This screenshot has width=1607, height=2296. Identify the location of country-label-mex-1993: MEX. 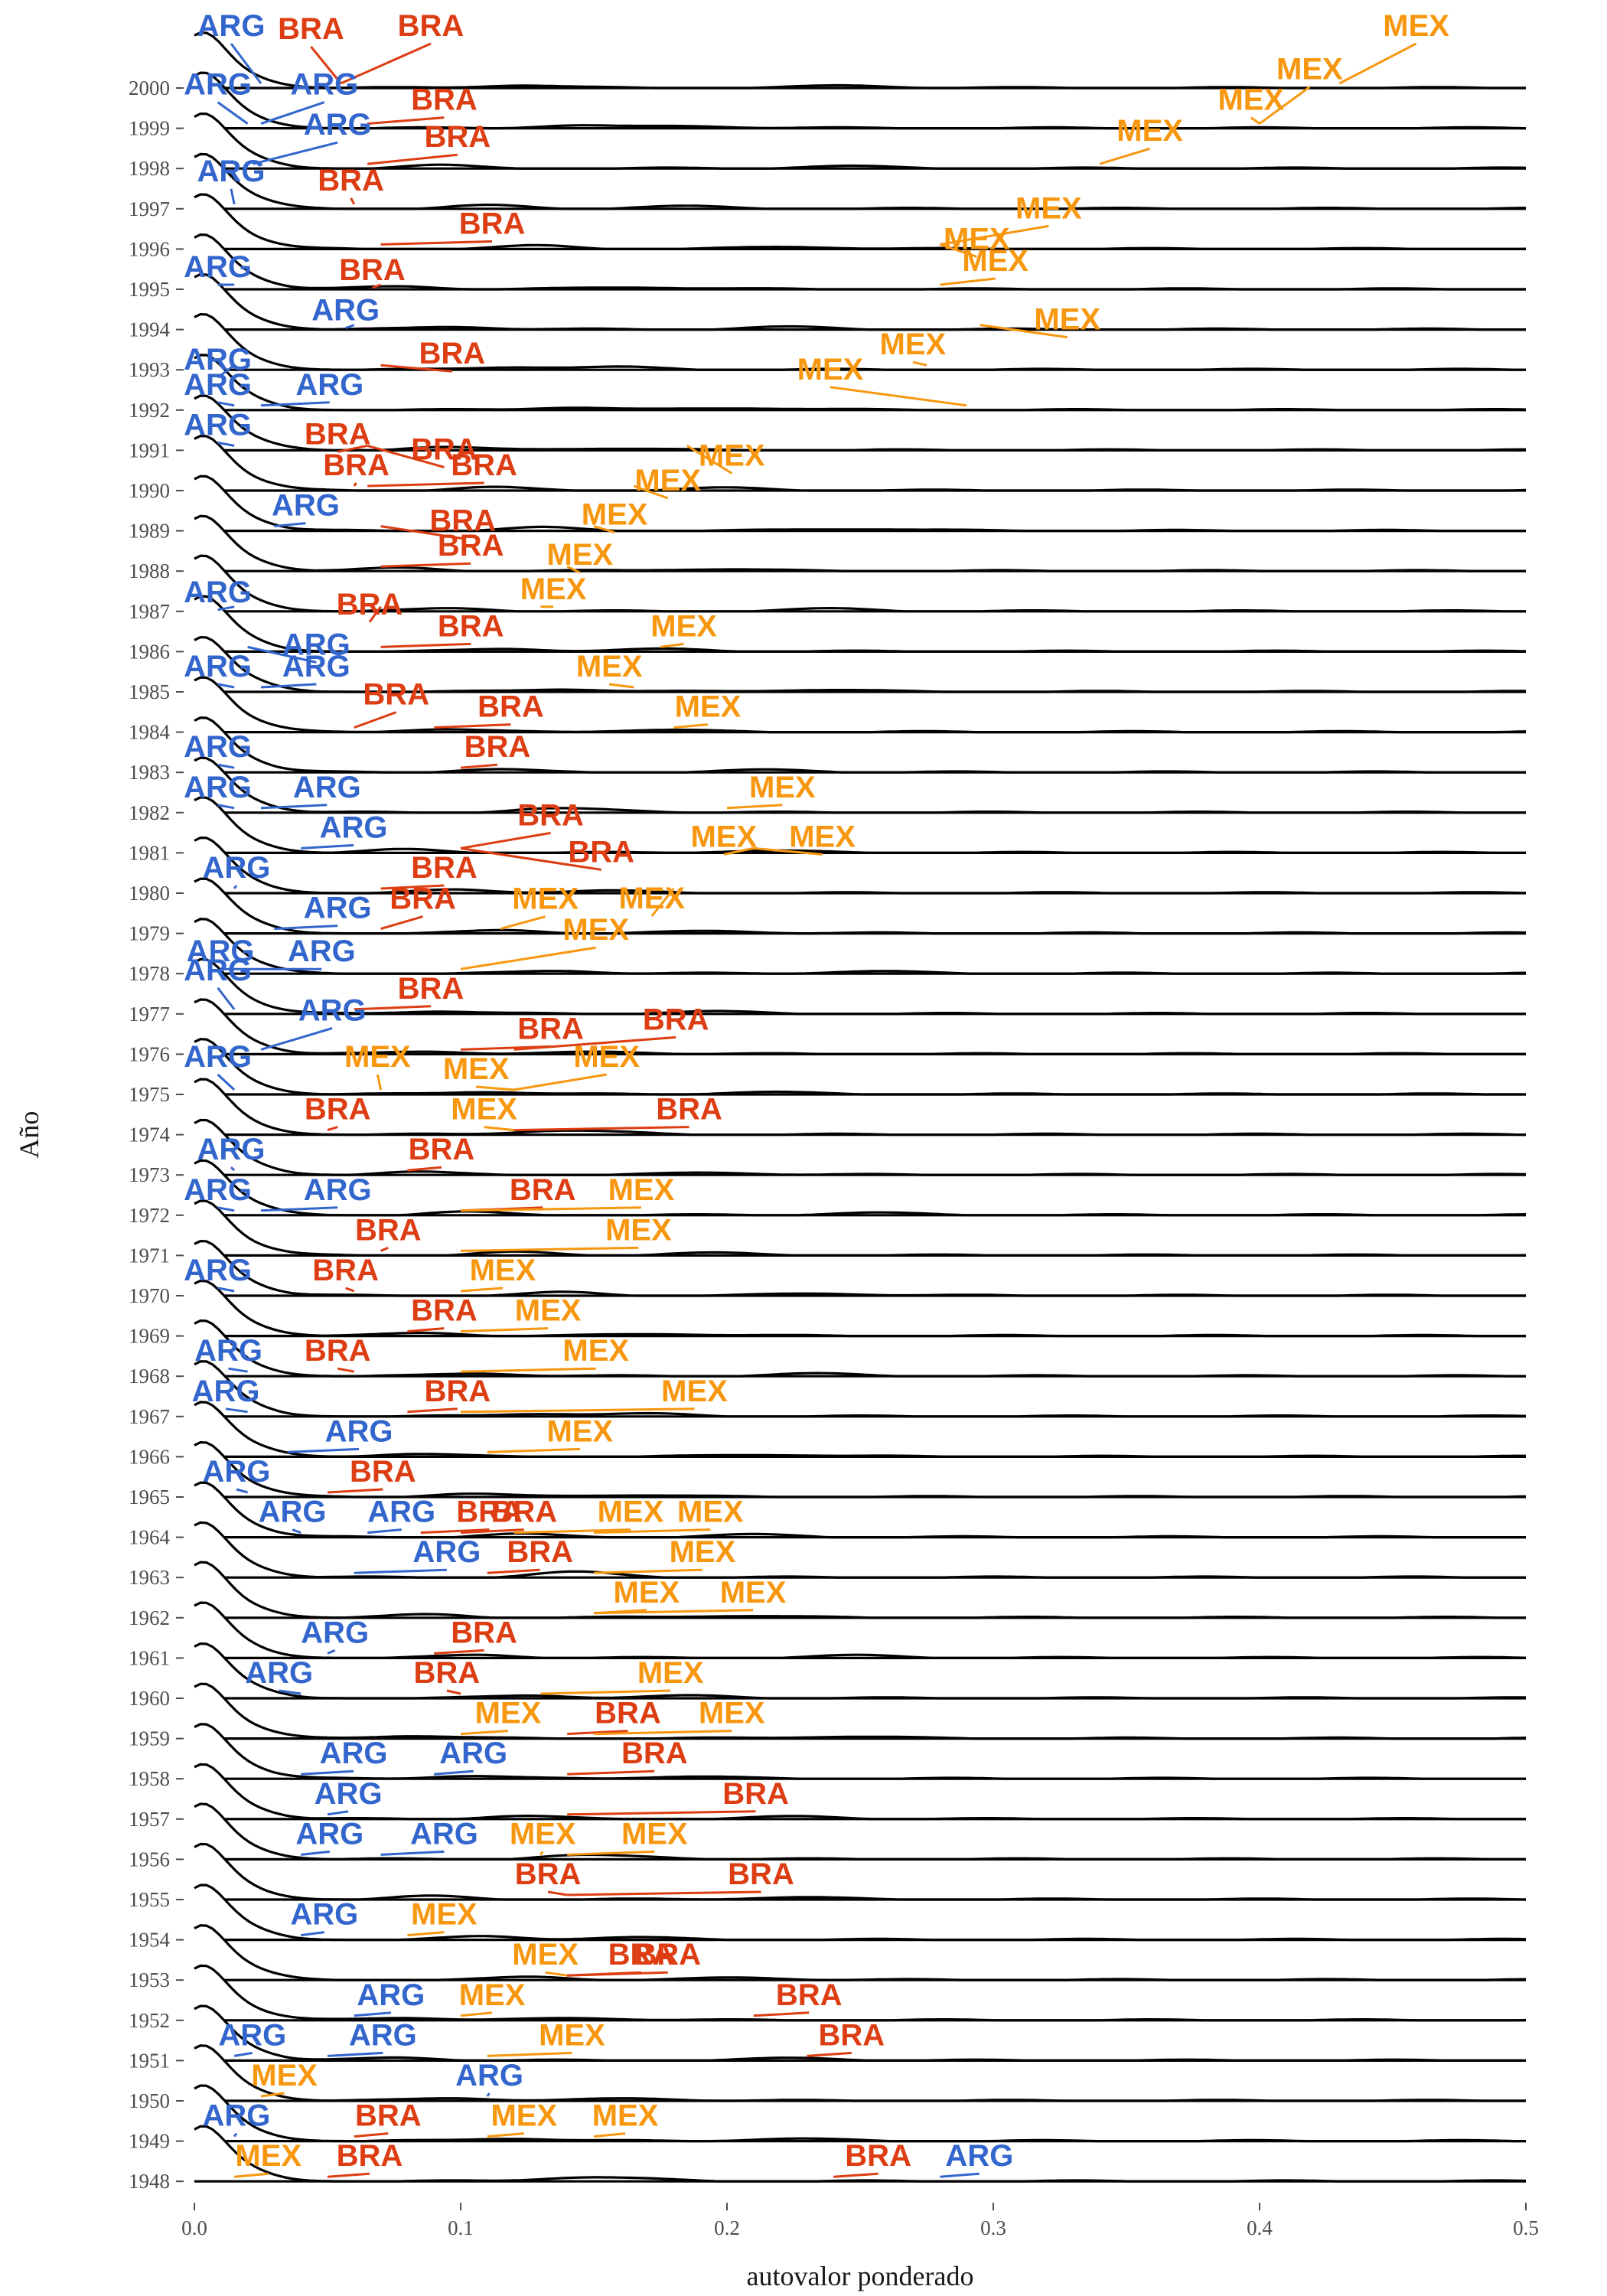
(914, 344).